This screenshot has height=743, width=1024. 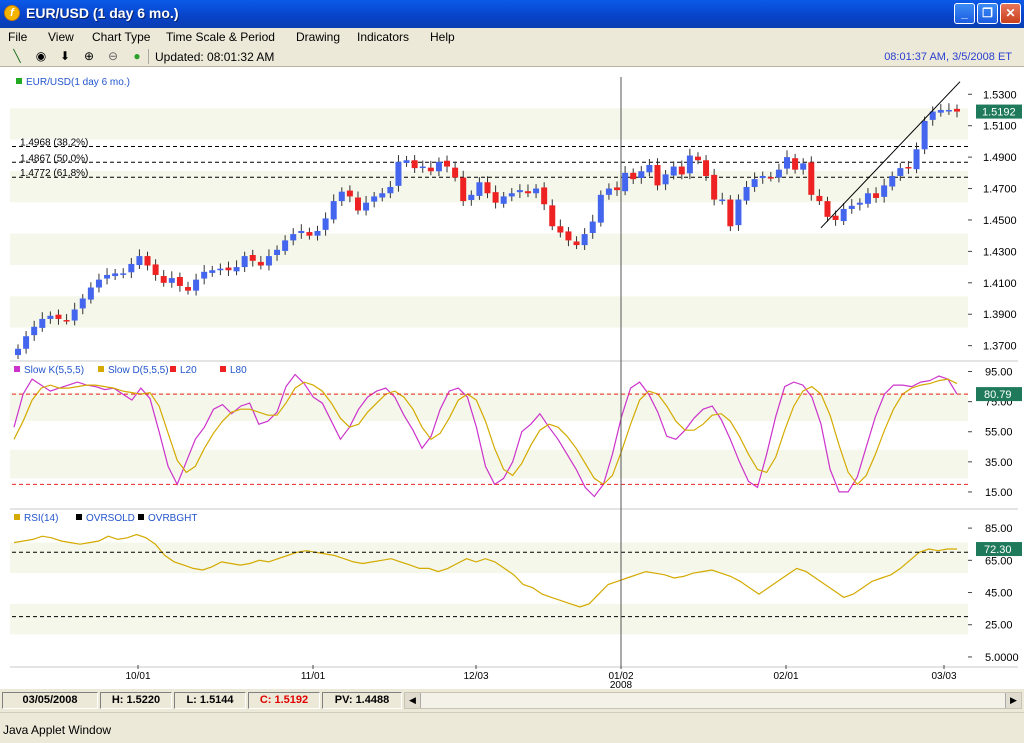 I want to click on restore-button: ❐, so click(x=987, y=13).